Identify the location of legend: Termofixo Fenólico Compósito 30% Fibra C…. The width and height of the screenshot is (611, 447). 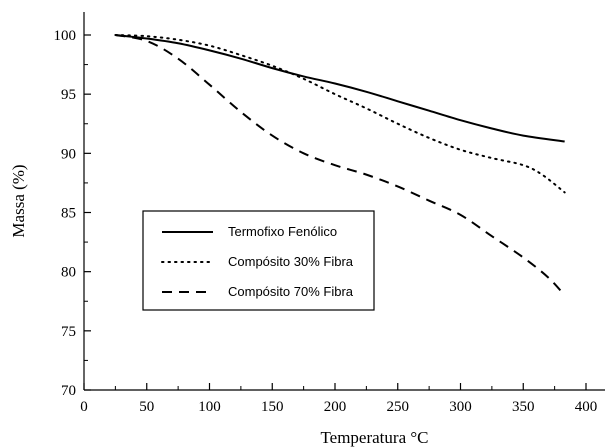
(258, 260).